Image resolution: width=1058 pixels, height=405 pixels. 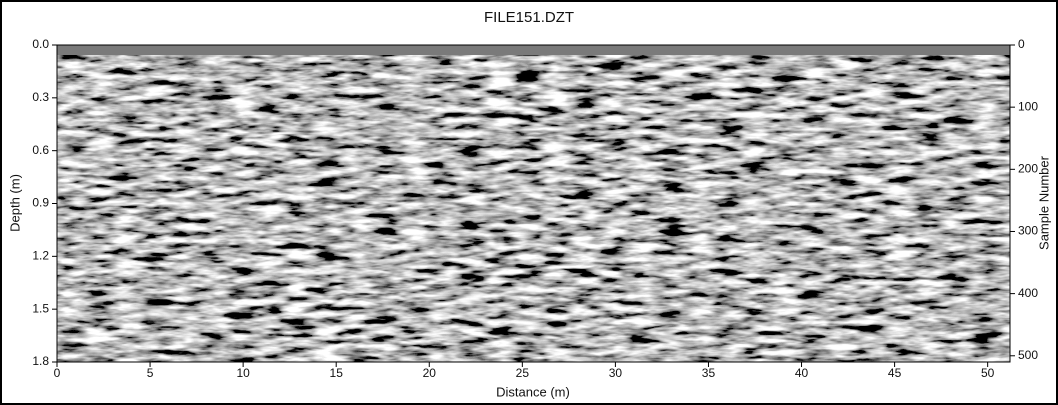 What do you see at coordinates (40, 150) in the screenshot?
I see `y-tick-label: 0.6` at bounding box center [40, 150].